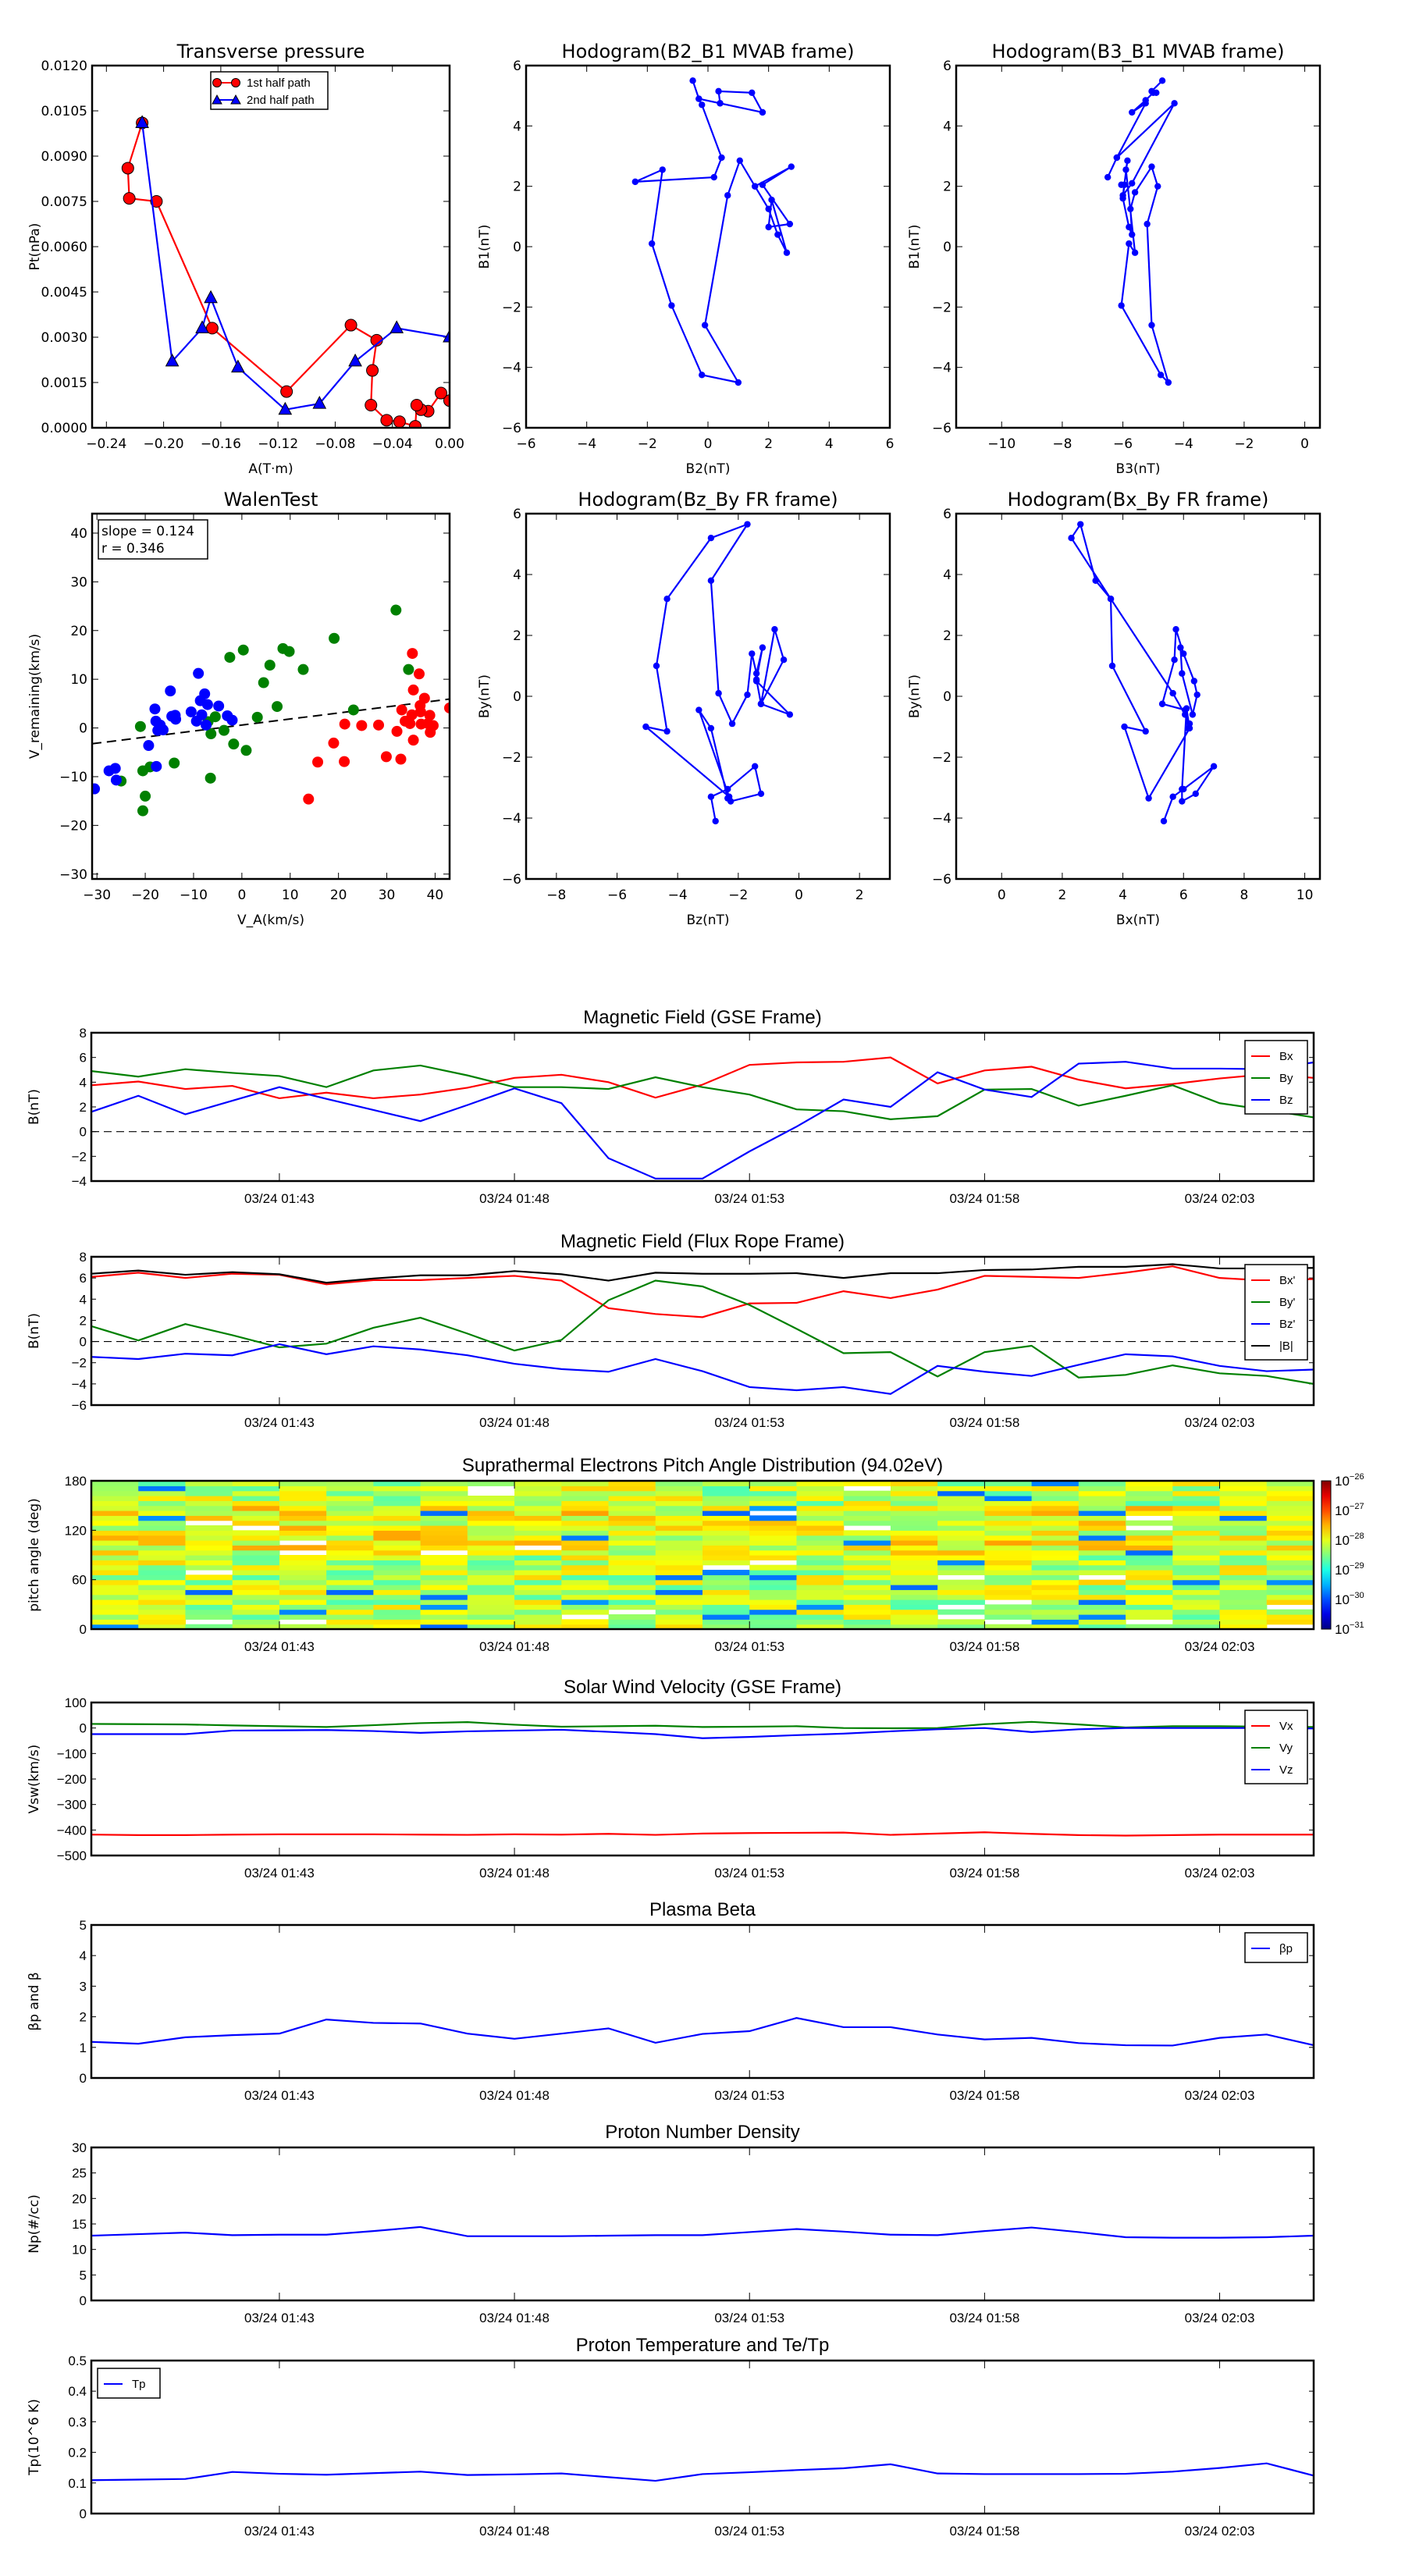  What do you see at coordinates (362, 725) in the screenshot?
I see `scatter-point-x-component` at bounding box center [362, 725].